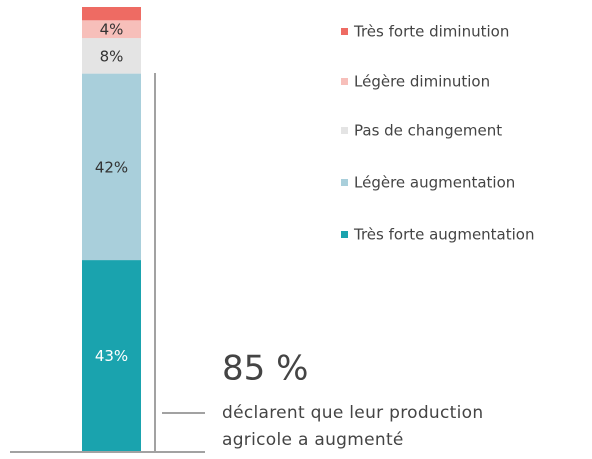 Image resolution: width=592 pixels, height=459 pixels. I want to click on legend-label: Légère augmentation, so click(434, 183).